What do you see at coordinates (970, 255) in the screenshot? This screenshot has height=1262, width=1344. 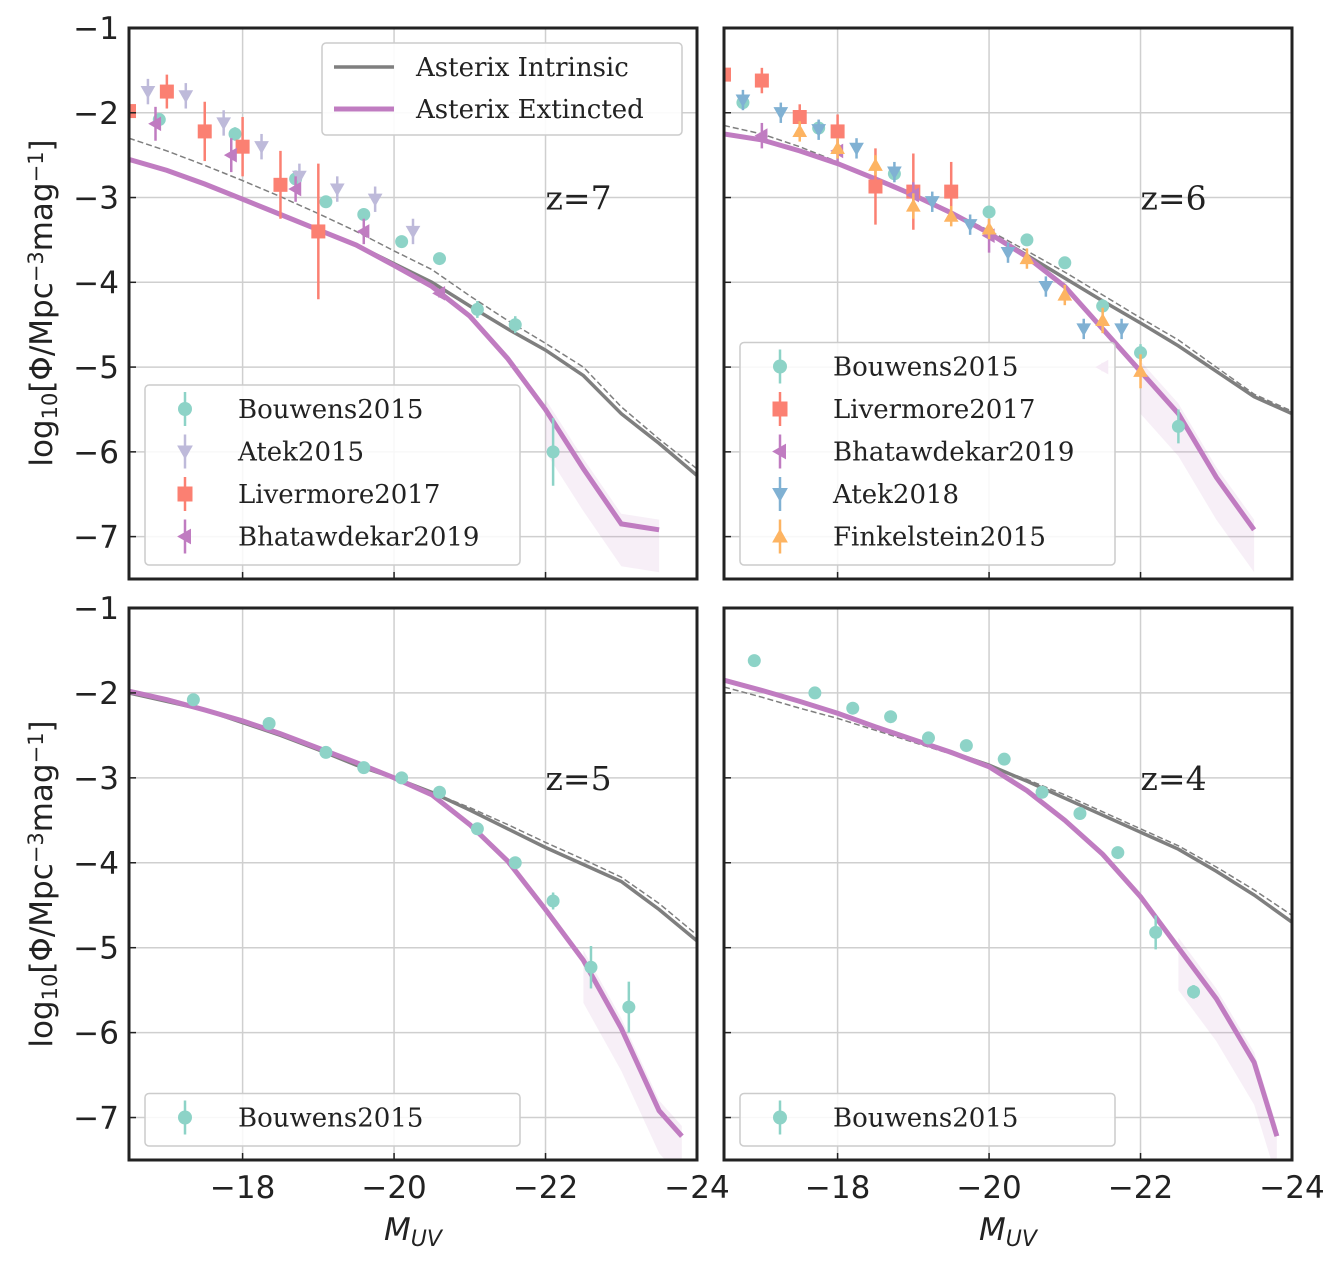 I see `series-finkelstein2015` at bounding box center [970, 255].